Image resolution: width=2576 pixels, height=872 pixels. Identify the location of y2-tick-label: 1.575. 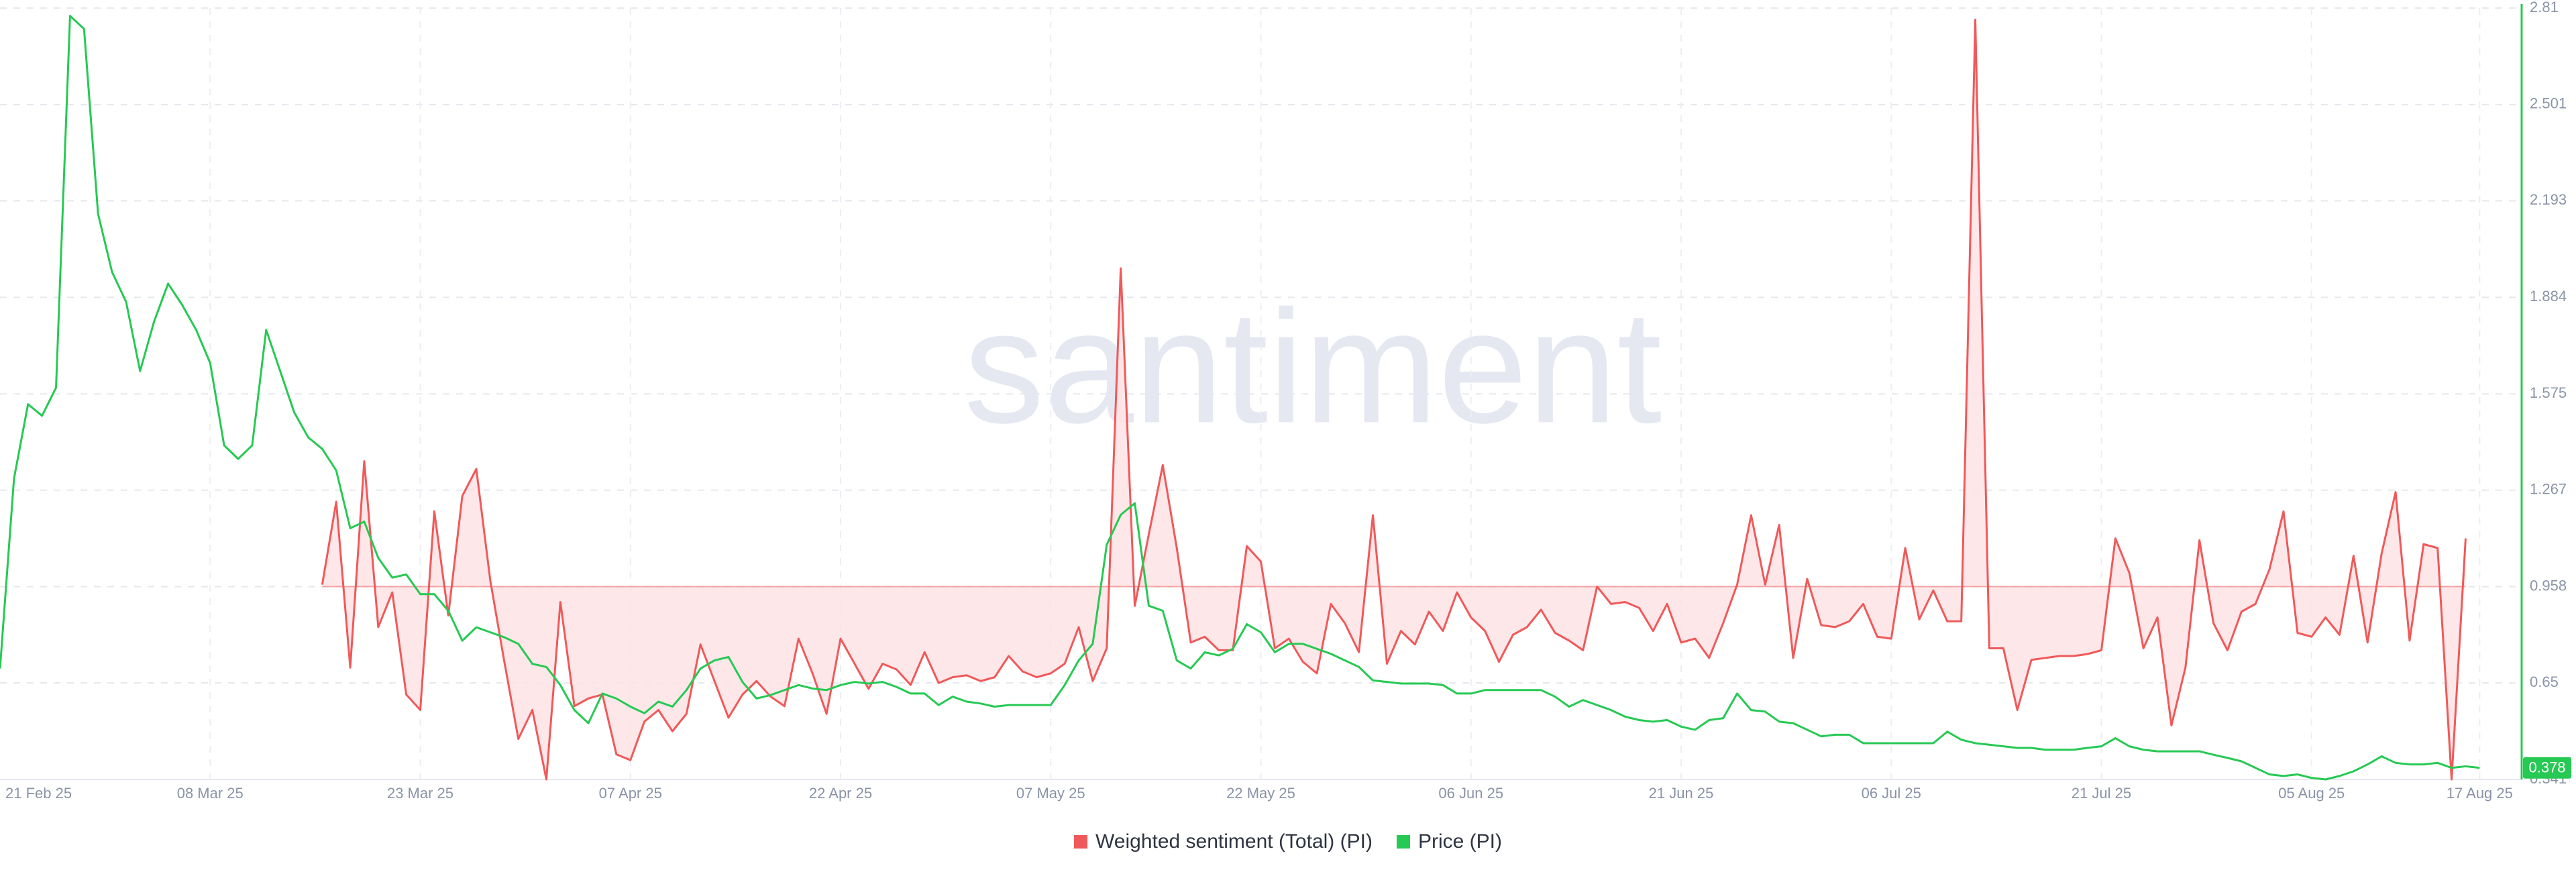
(2548, 392).